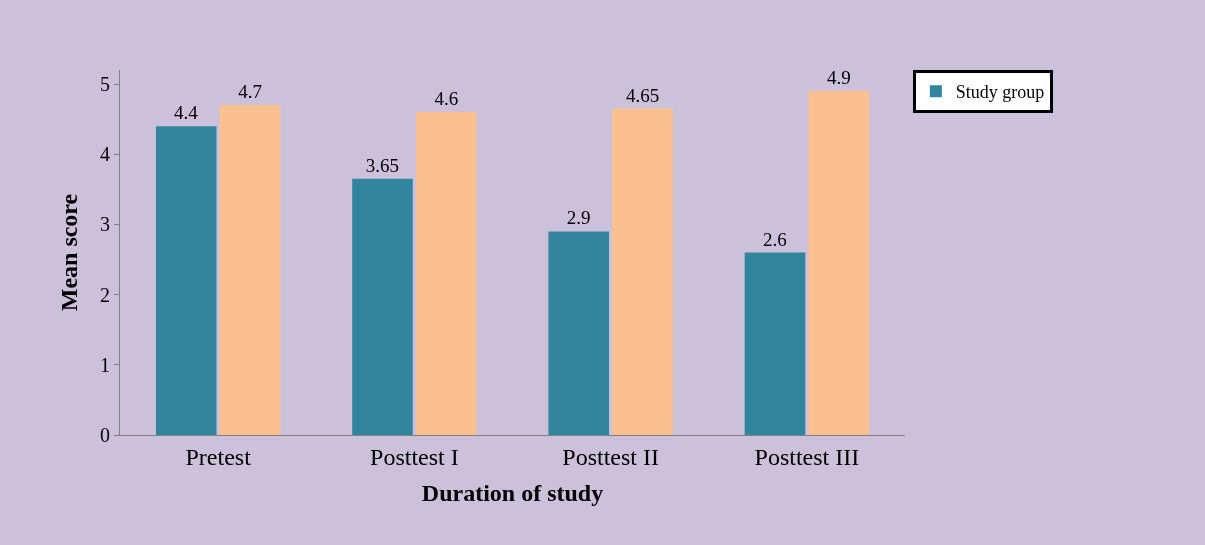  Describe the element at coordinates (250, 92) in the screenshot. I see `data-label: 4.7` at that location.